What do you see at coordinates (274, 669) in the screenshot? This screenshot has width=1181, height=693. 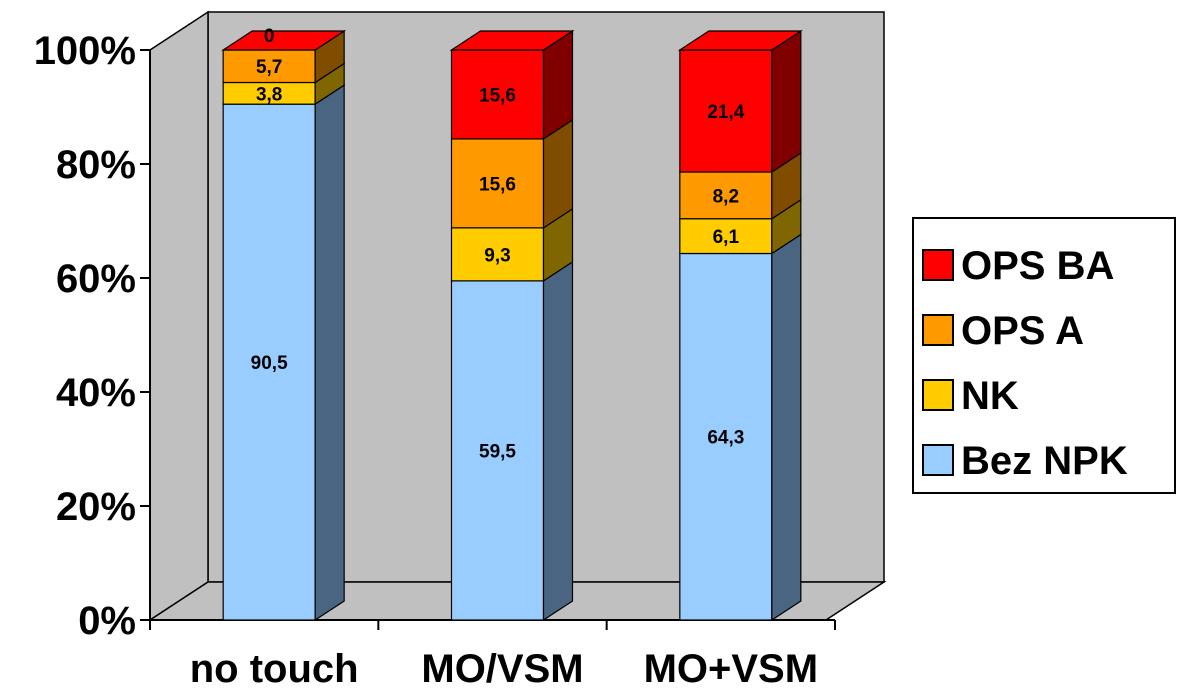 I see `x-category-label: no touch` at bounding box center [274, 669].